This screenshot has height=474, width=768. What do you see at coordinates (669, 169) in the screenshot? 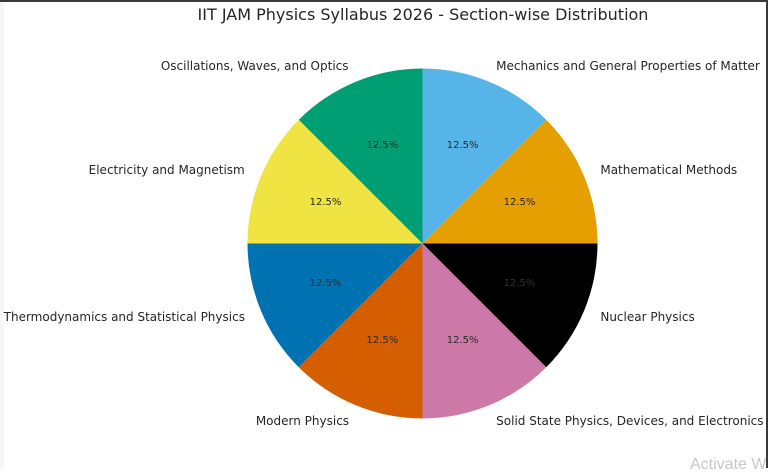
I see `slice-category-label: Mathematical Methods` at bounding box center [669, 169].